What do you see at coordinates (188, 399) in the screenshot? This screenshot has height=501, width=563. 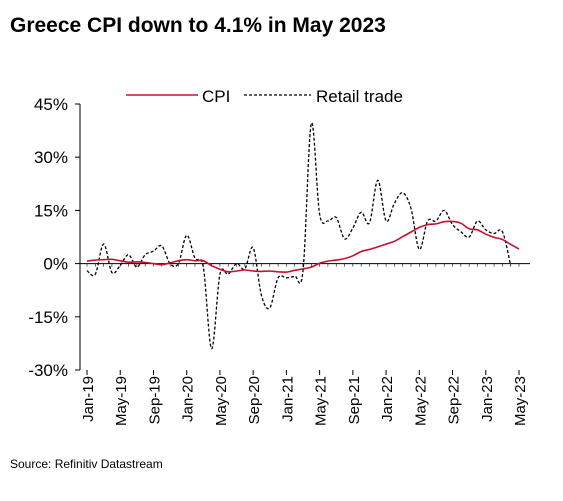 I see `x-tick-label: Jan-20` at bounding box center [188, 399].